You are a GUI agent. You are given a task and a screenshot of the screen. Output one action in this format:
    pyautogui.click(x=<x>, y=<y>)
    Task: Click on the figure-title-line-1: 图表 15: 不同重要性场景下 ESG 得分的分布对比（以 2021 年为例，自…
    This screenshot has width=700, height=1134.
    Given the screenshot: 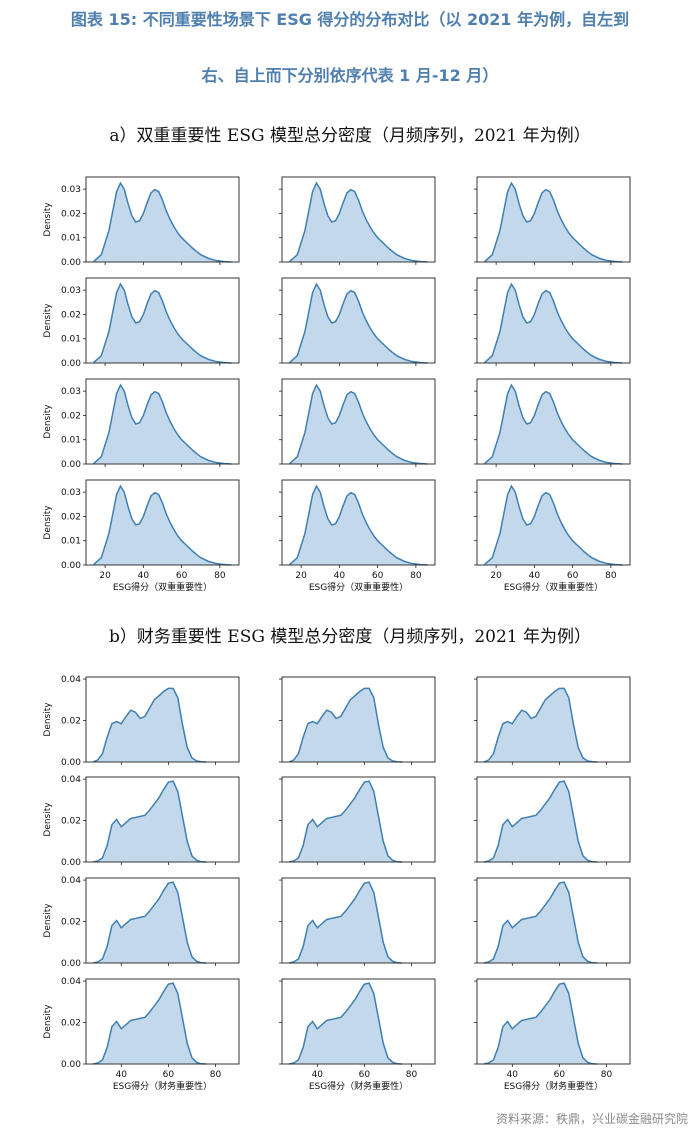 What is the action you would take?
    pyautogui.click(x=350, y=19)
    